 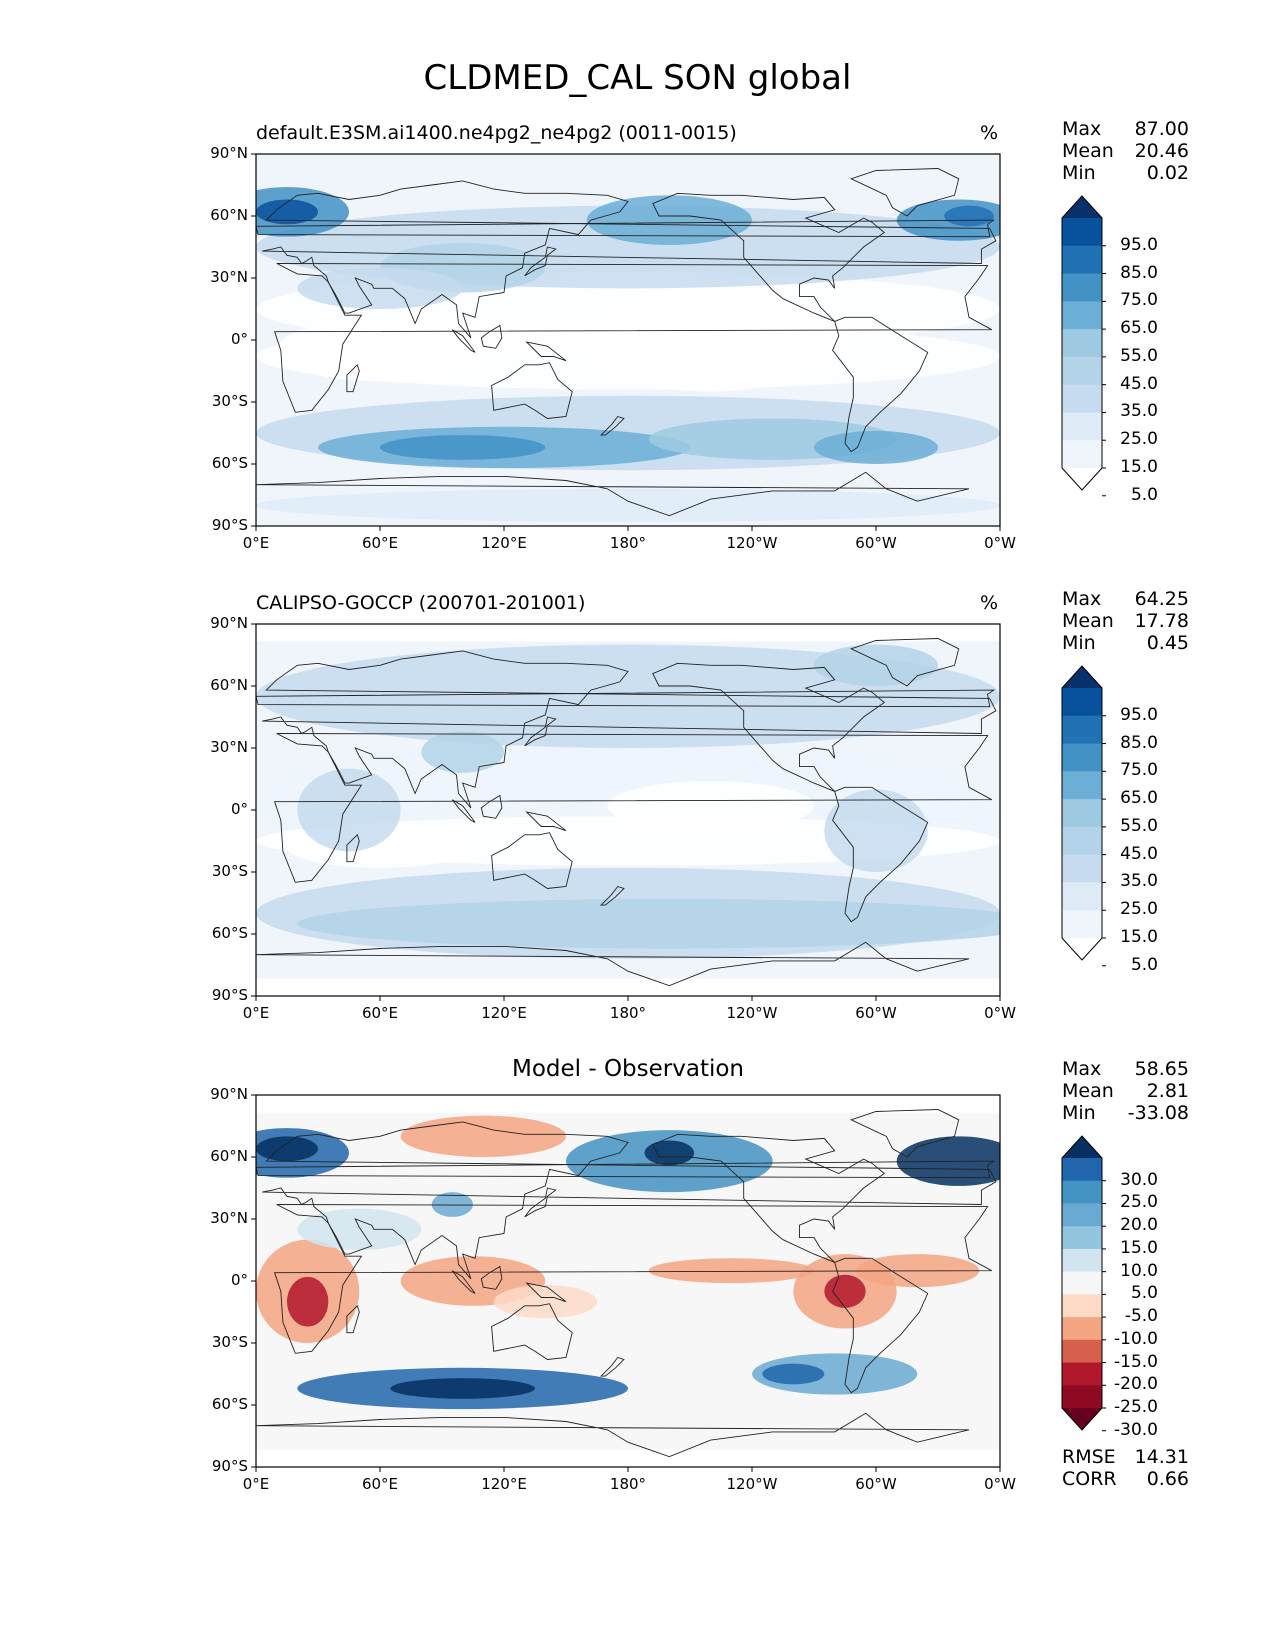 I want to click on colorbar-label: -20.0, so click(x=1136, y=1384).